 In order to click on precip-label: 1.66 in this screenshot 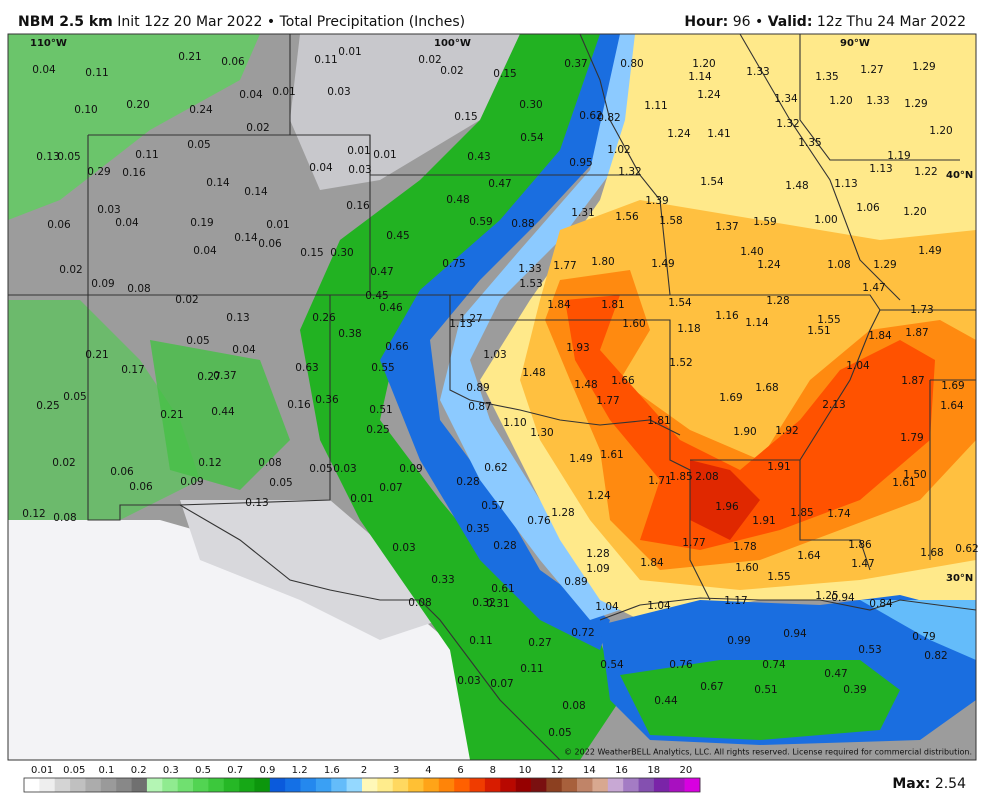, I will do `click(623, 381)`.